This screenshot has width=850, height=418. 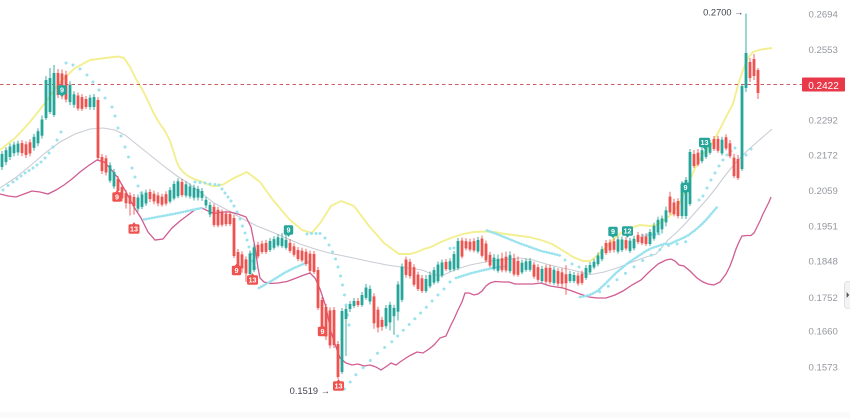 What do you see at coordinates (823, 191) in the screenshot?
I see `svg-text: 0.2059` at bounding box center [823, 191].